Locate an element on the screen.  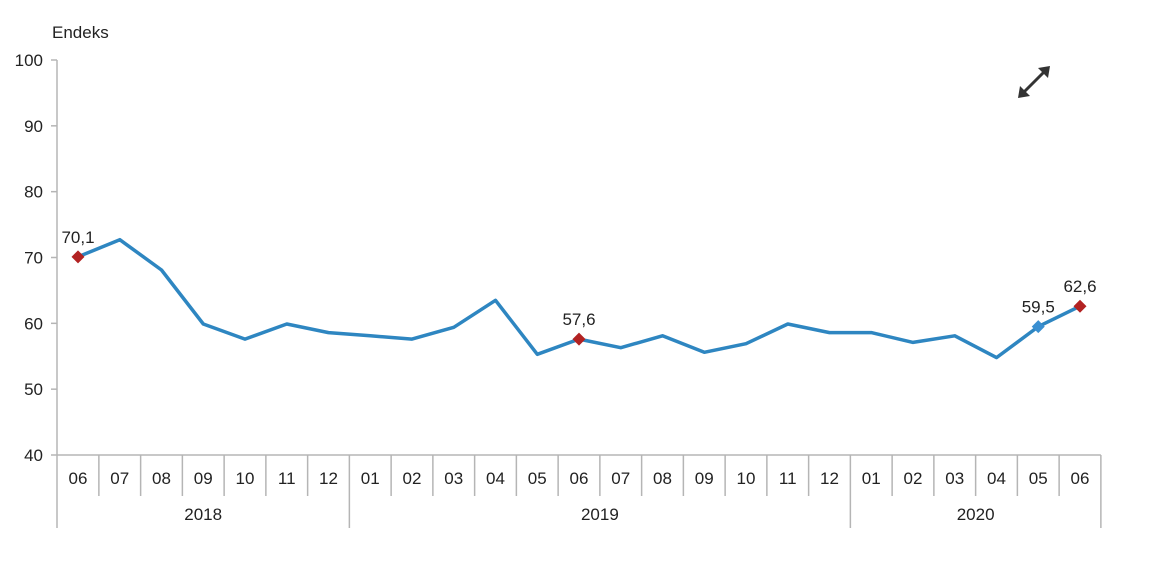
x-year-label: 2019 is located at coordinates (600, 514).